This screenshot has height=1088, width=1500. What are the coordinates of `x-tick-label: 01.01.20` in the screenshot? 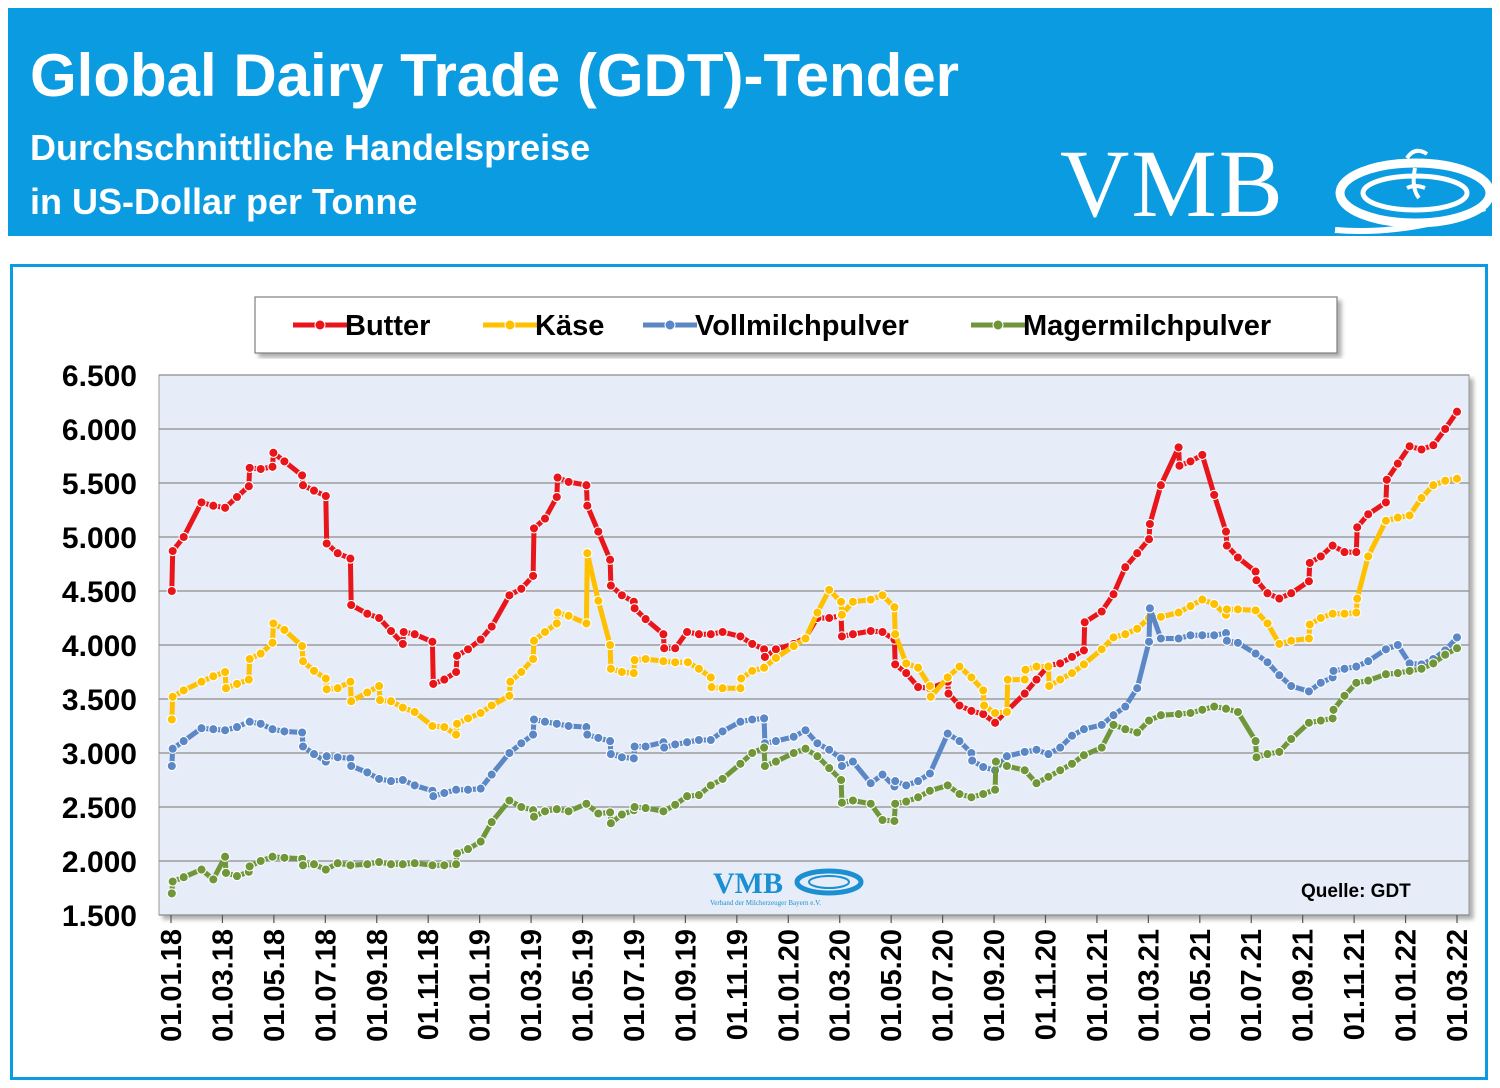 It's located at (789, 985).